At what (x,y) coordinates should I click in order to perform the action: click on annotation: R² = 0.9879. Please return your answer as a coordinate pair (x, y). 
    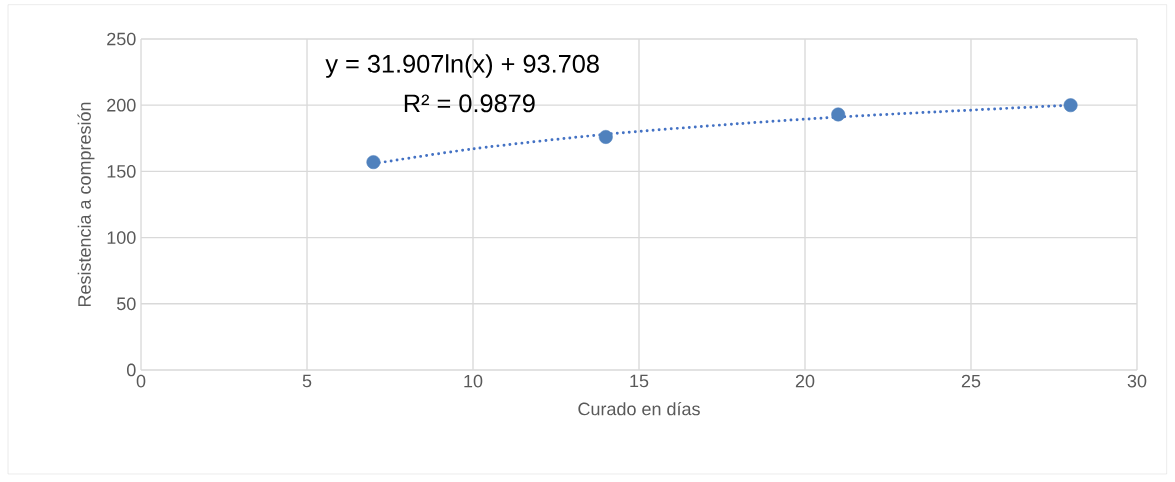
    Looking at the image, I should click on (469, 103).